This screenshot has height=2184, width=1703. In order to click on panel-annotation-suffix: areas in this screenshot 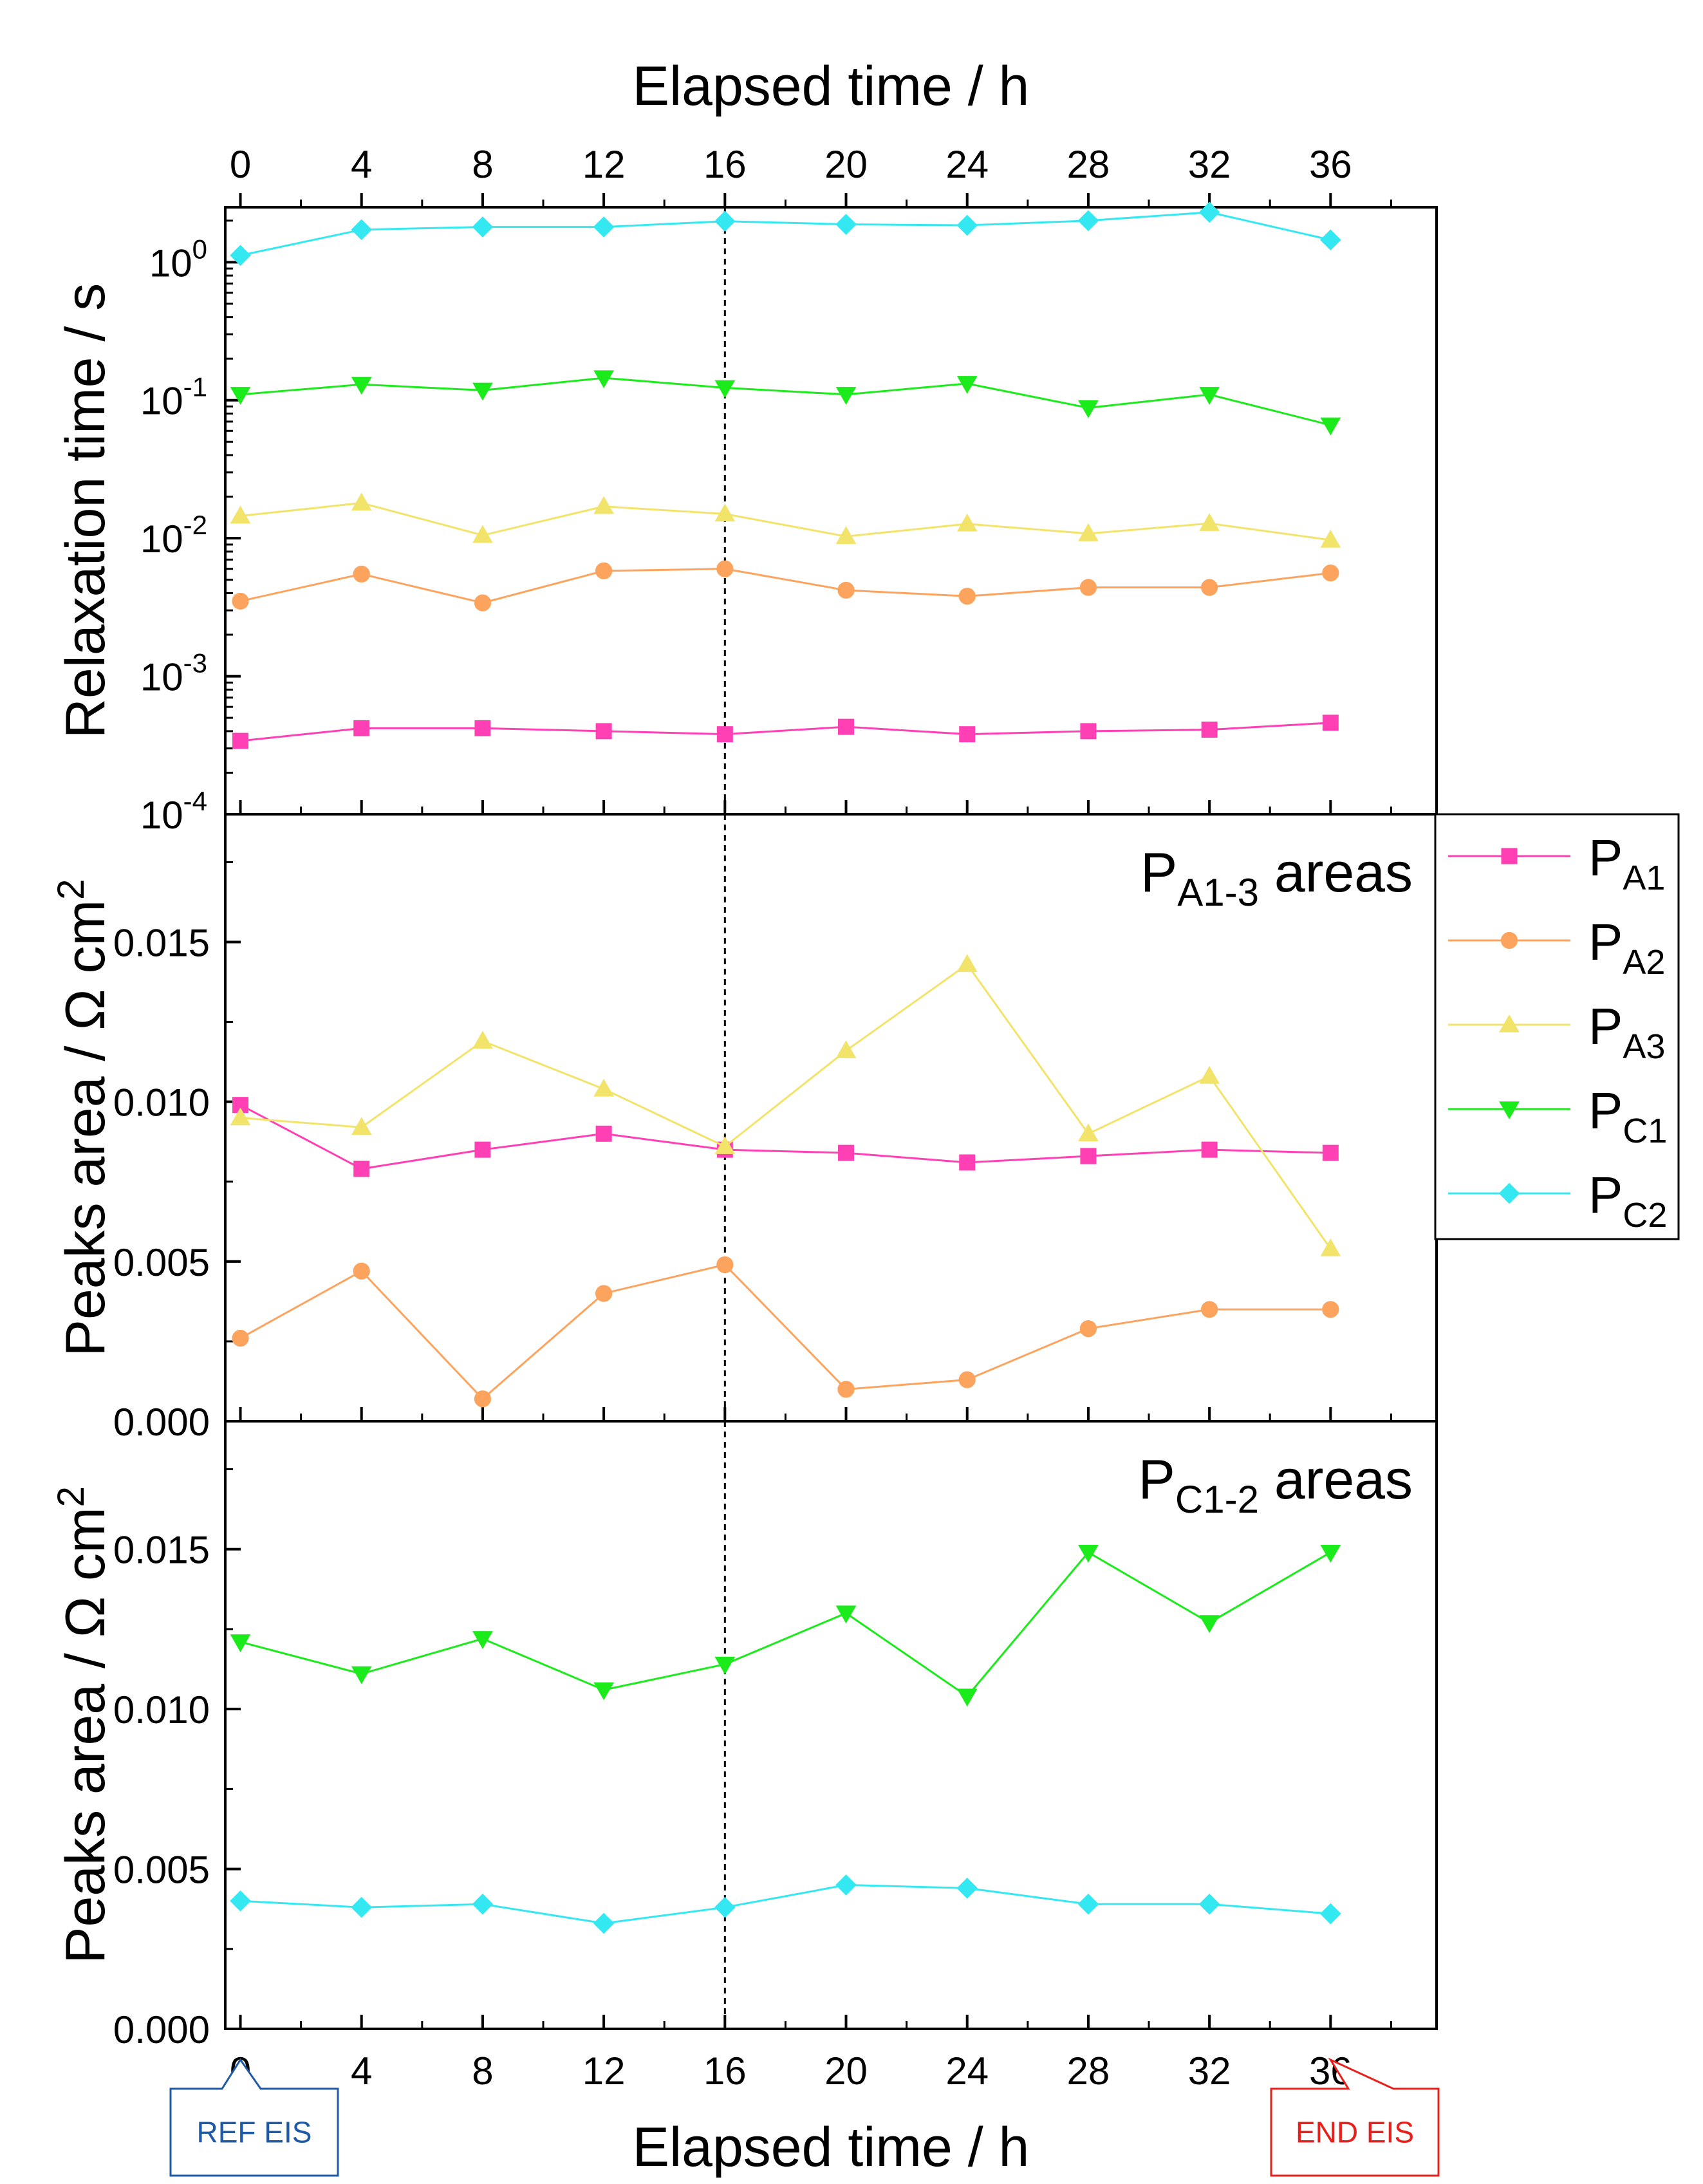, I will do `click(1336, 873)`.